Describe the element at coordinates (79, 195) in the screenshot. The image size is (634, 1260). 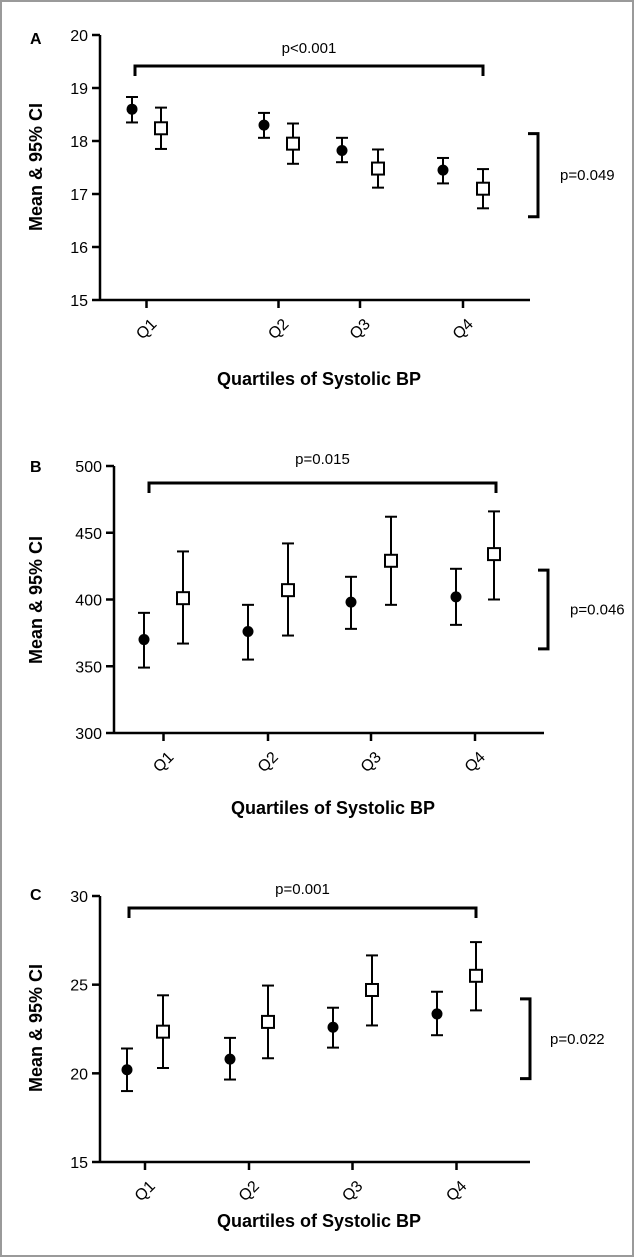
I see `y-tick-label: 17` at that location.